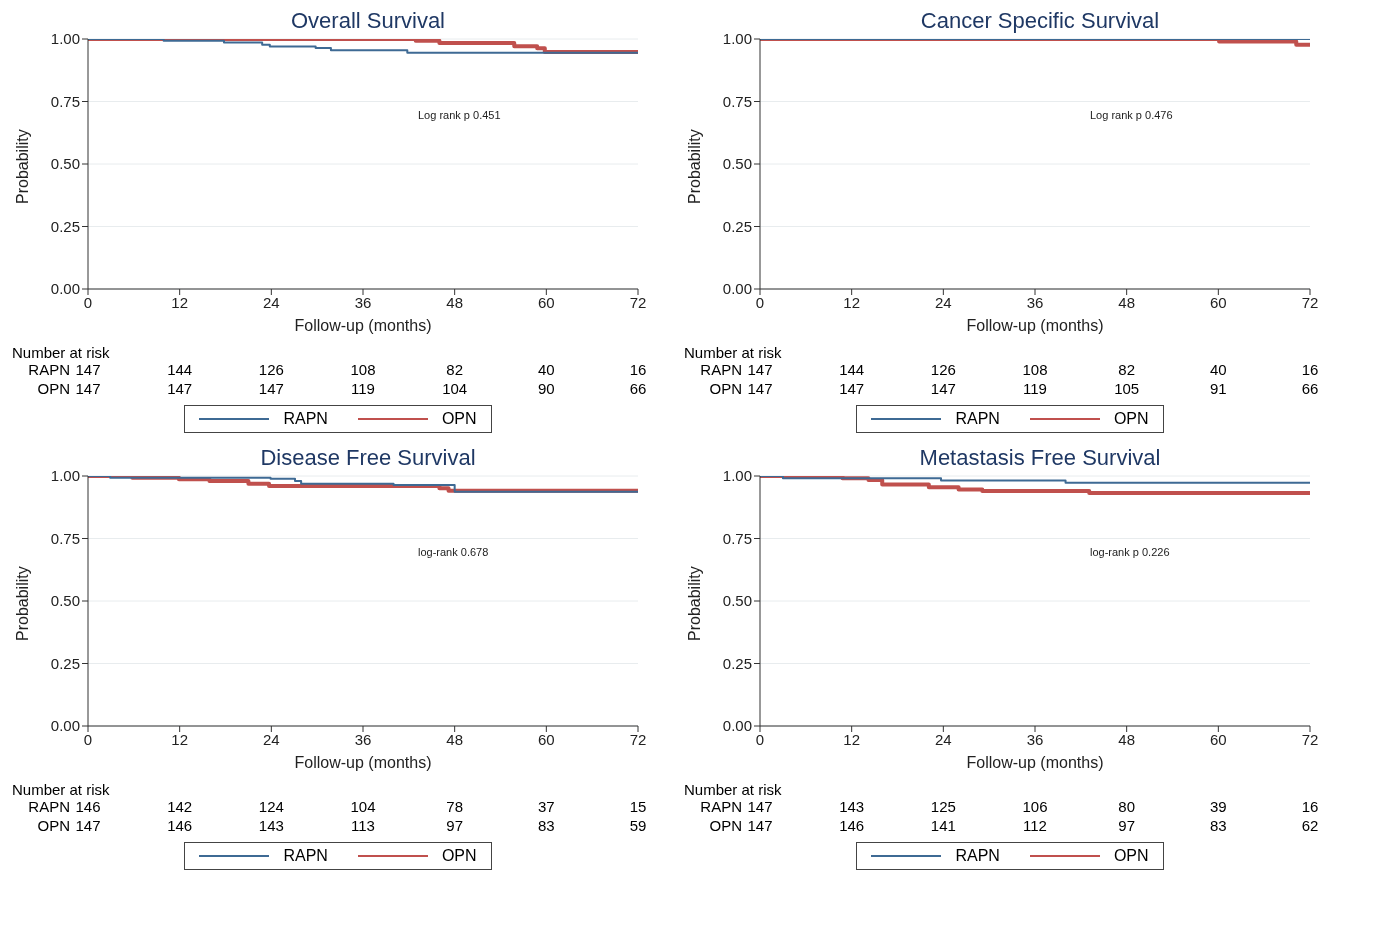 Image resolution: width=1392 pixels, height=934 pixels. What do you see at coordinates (1040, 457) in the screenshot?
I see `chart-title: Metastasis Free Survival` at bounding box center [1040, 457].